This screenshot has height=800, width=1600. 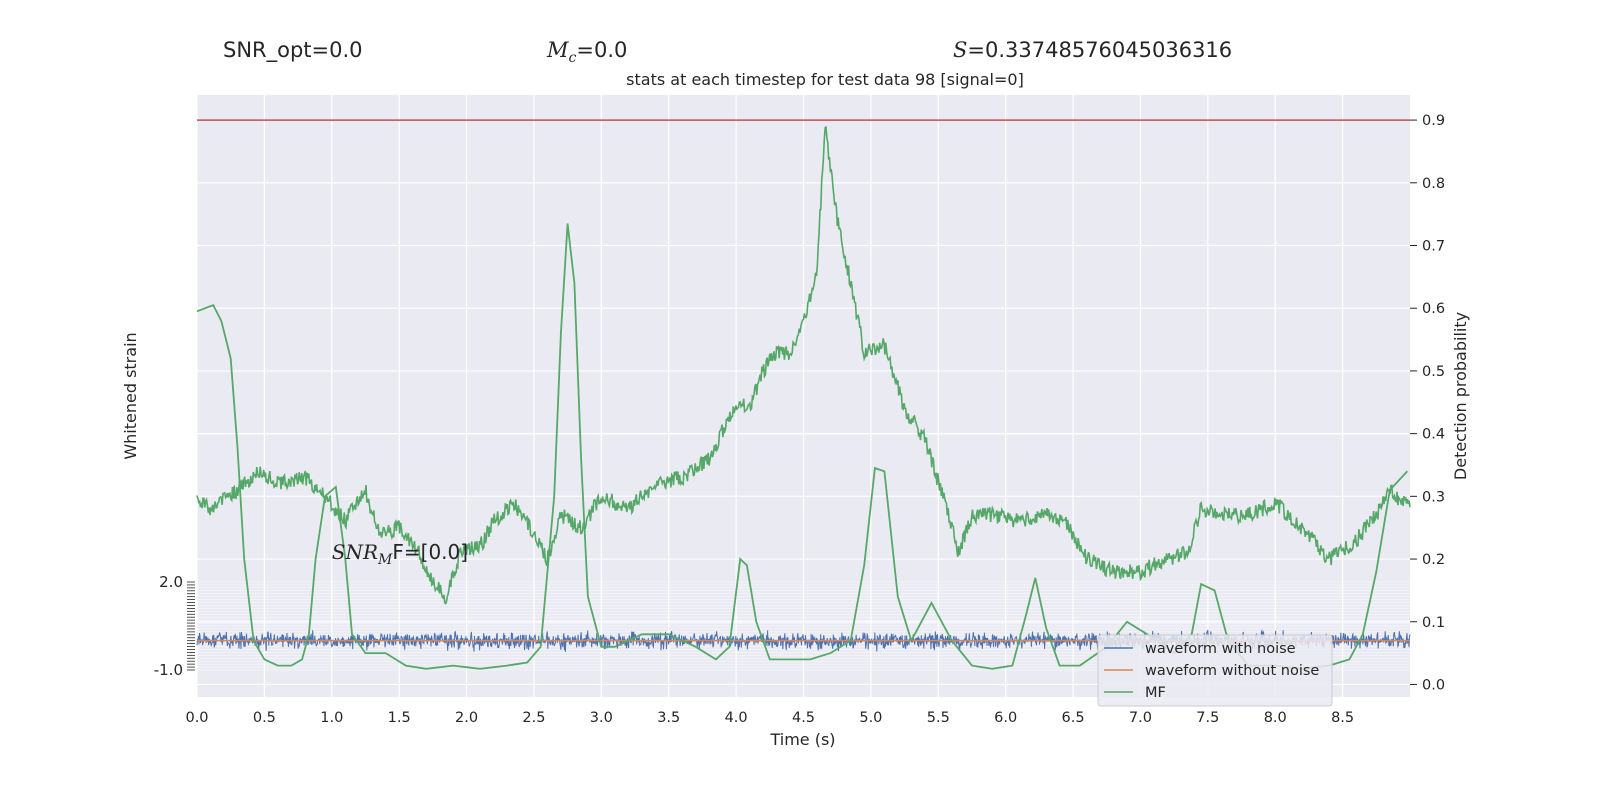 What do you see at coordinates (1433, 247) in the screenshot?
I see `right-tick-label: 0.7` at bounding box center [1433, 247].